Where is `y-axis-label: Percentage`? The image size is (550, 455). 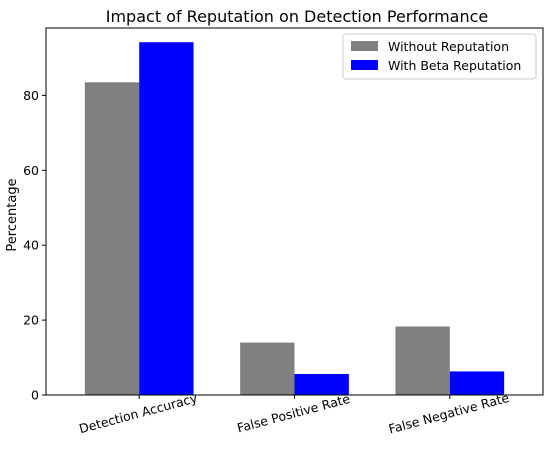
y-axis-label: Percentage is located at coordinates (12, 214).